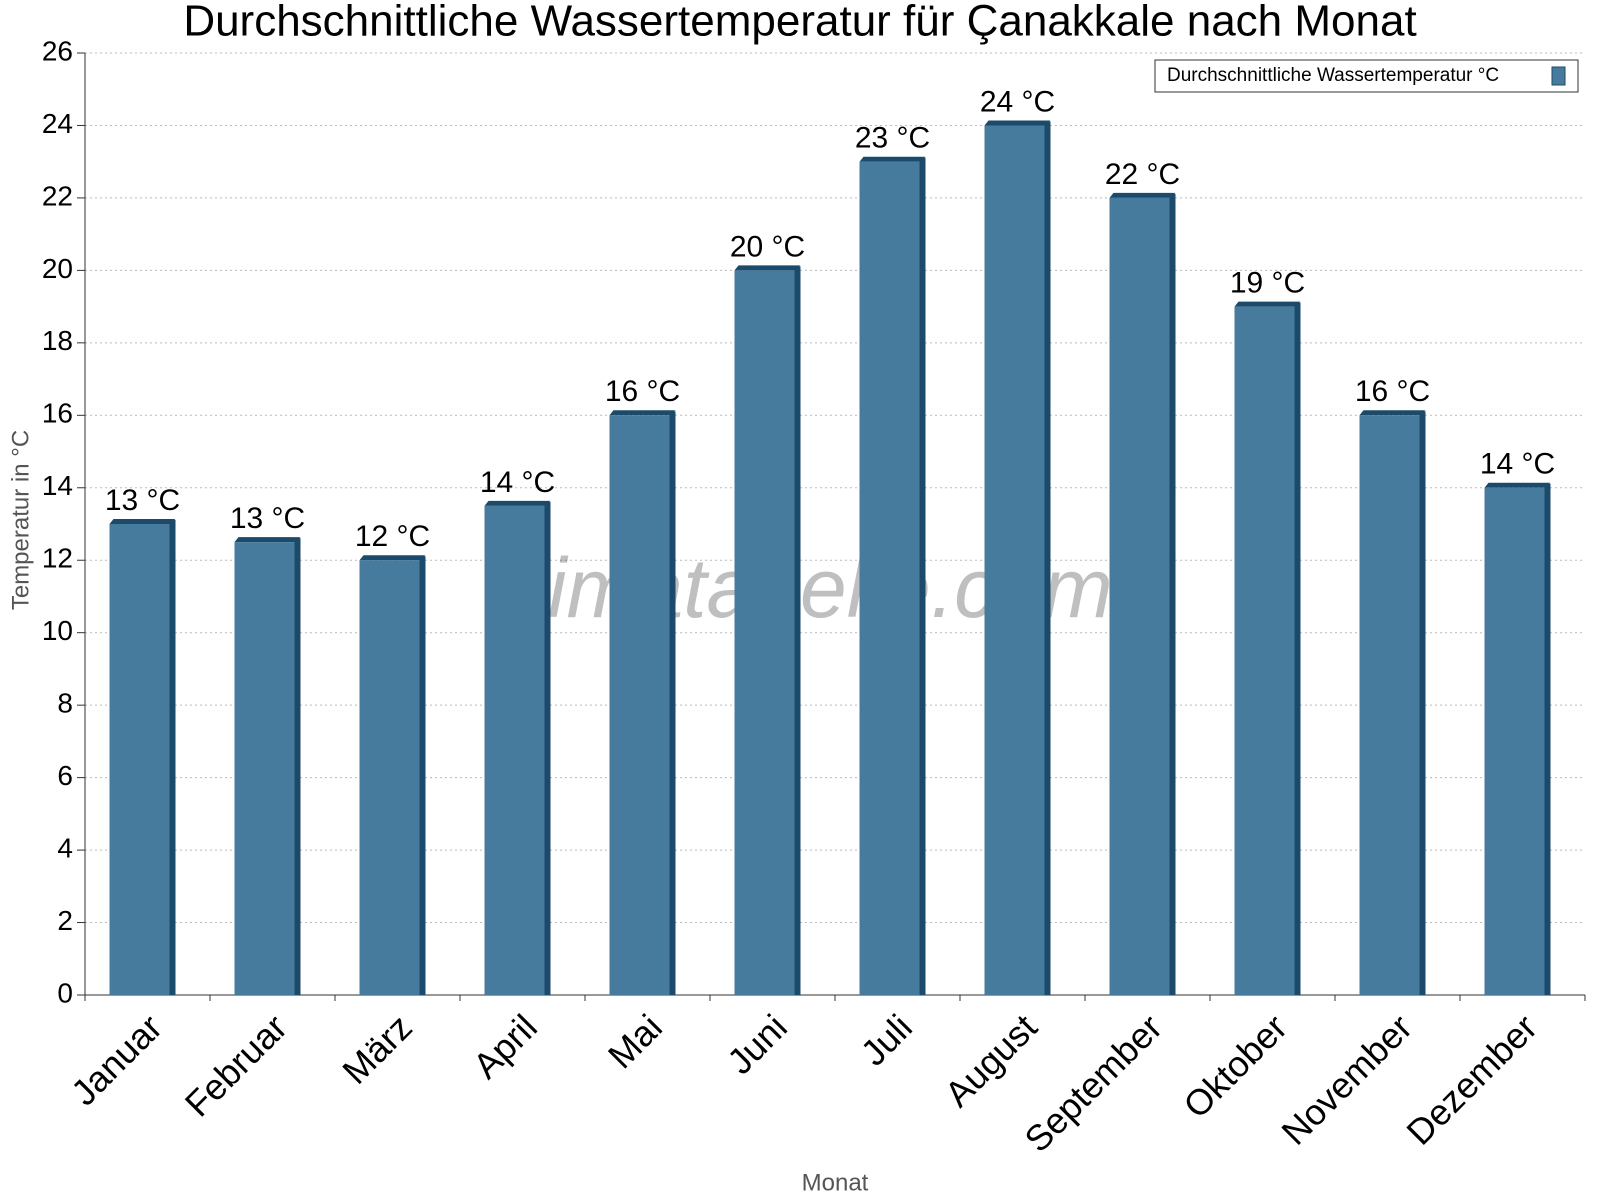 This screenshot has width=1600, height=1200. I want to click on y-tick-label: 20, so click(57, 268).